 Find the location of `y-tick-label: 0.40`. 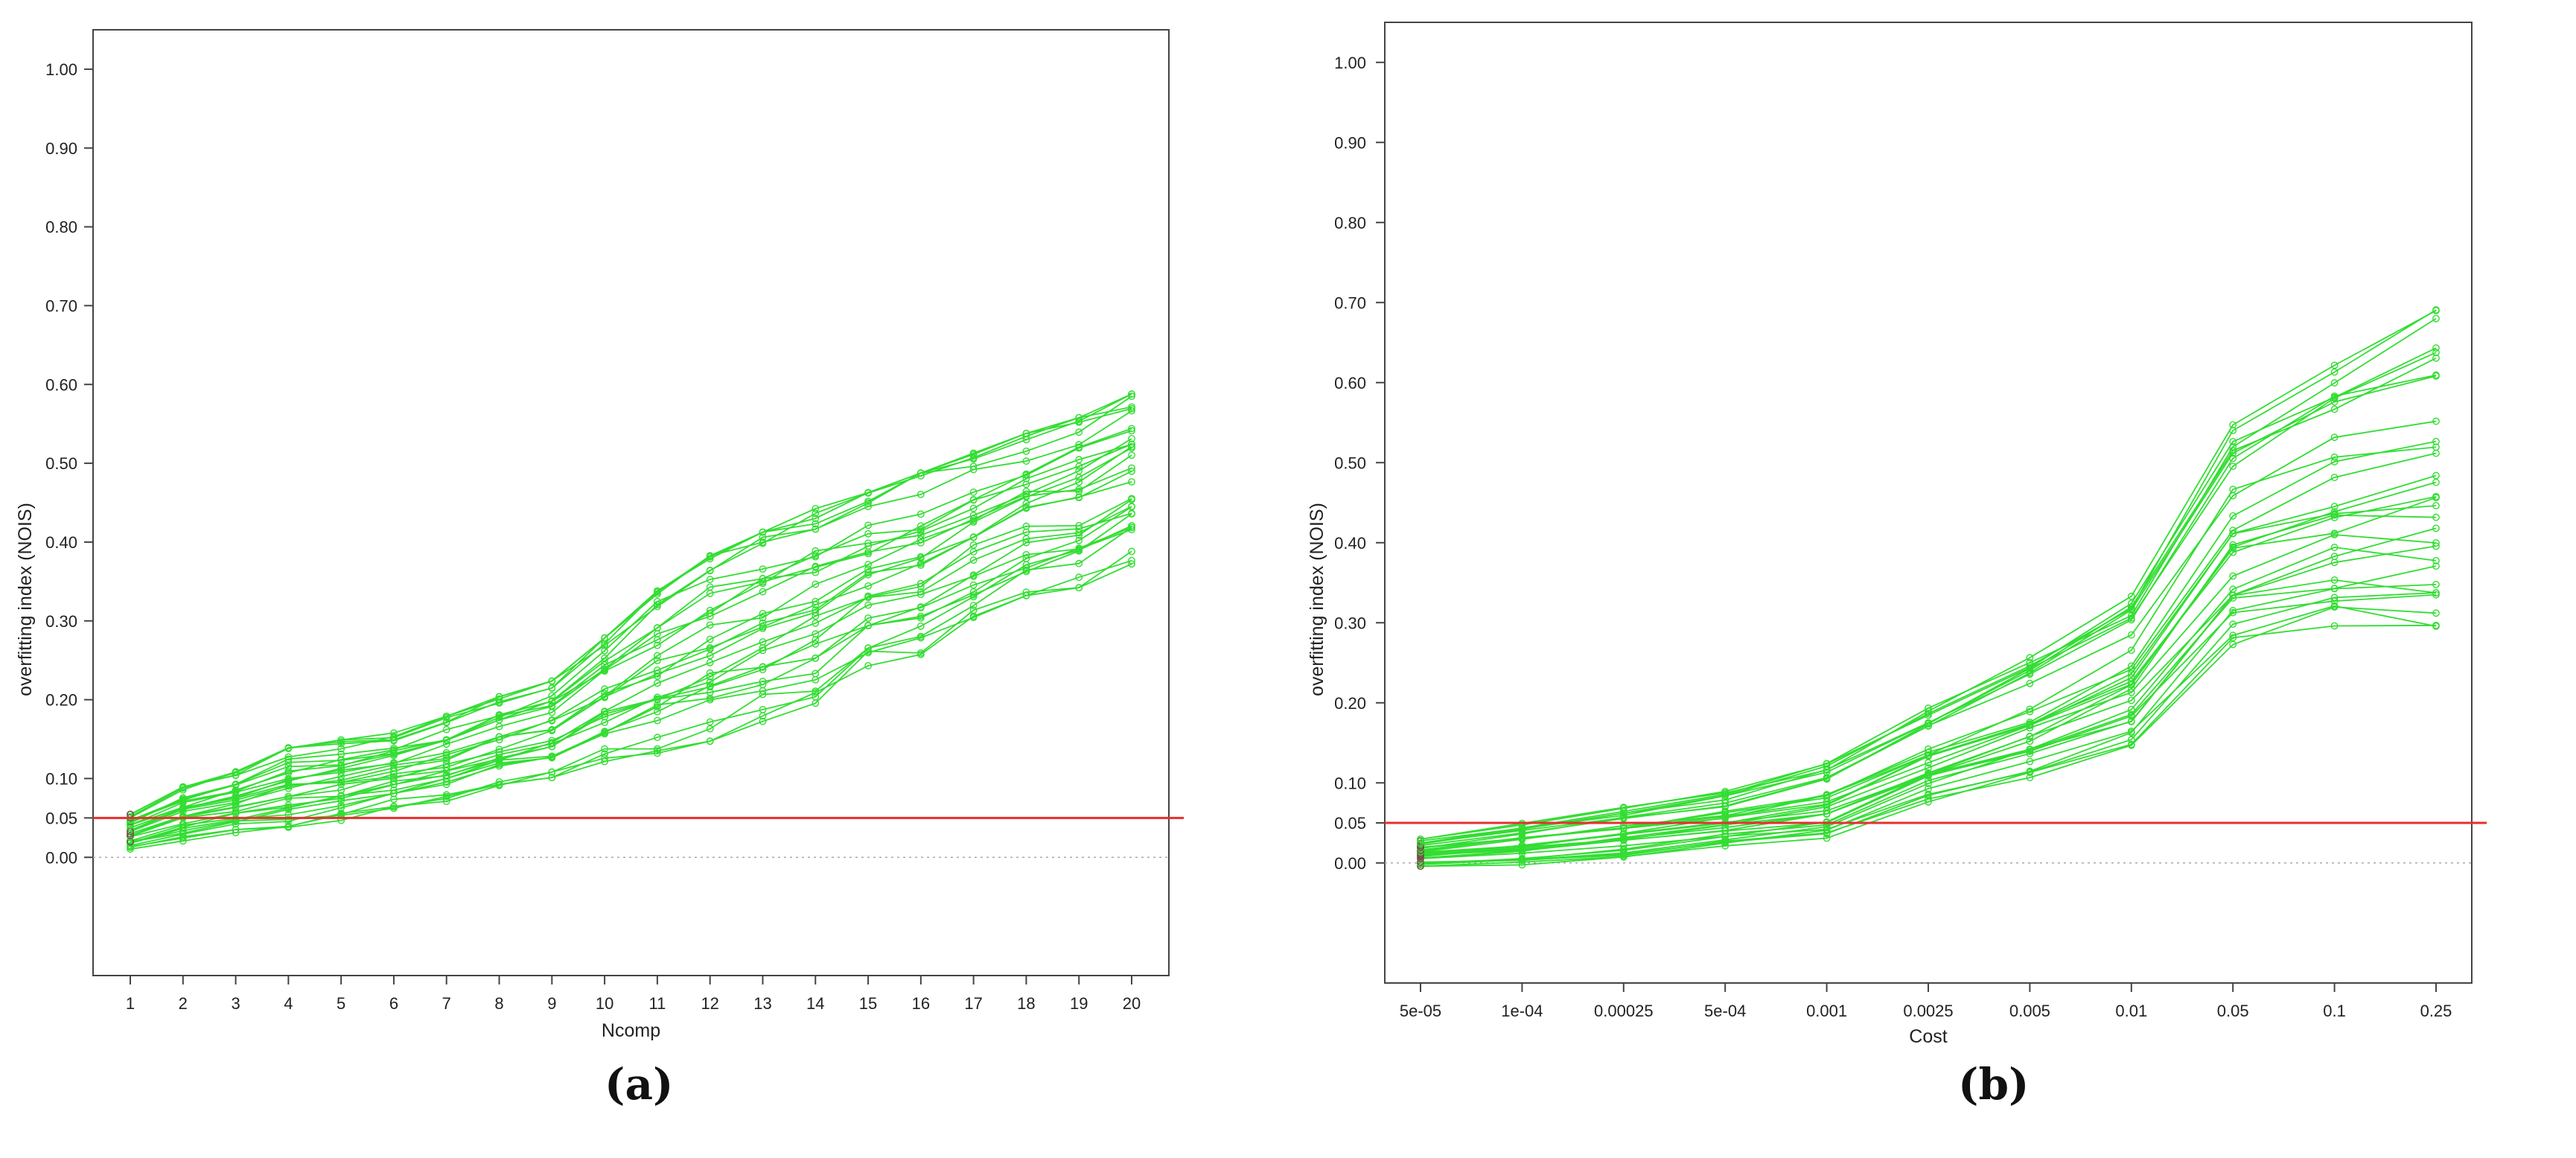

y-tick-label: 0.40 is located at coordinates (61, 542).